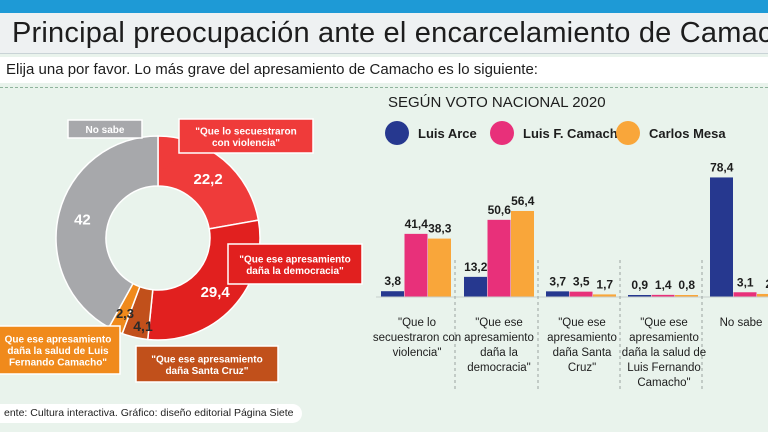 This screenshot has height=432, width=768. Describe the element at coordinates (500, 210) in the screenshot. I see `bar-value-label: 50,6` at that location.